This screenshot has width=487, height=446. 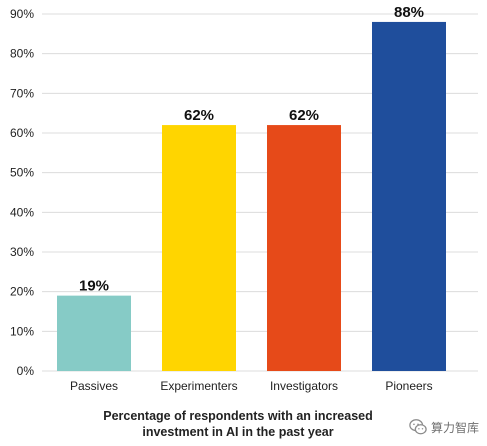 I want to click on data-label: 88%, so click(x=409, y=12).